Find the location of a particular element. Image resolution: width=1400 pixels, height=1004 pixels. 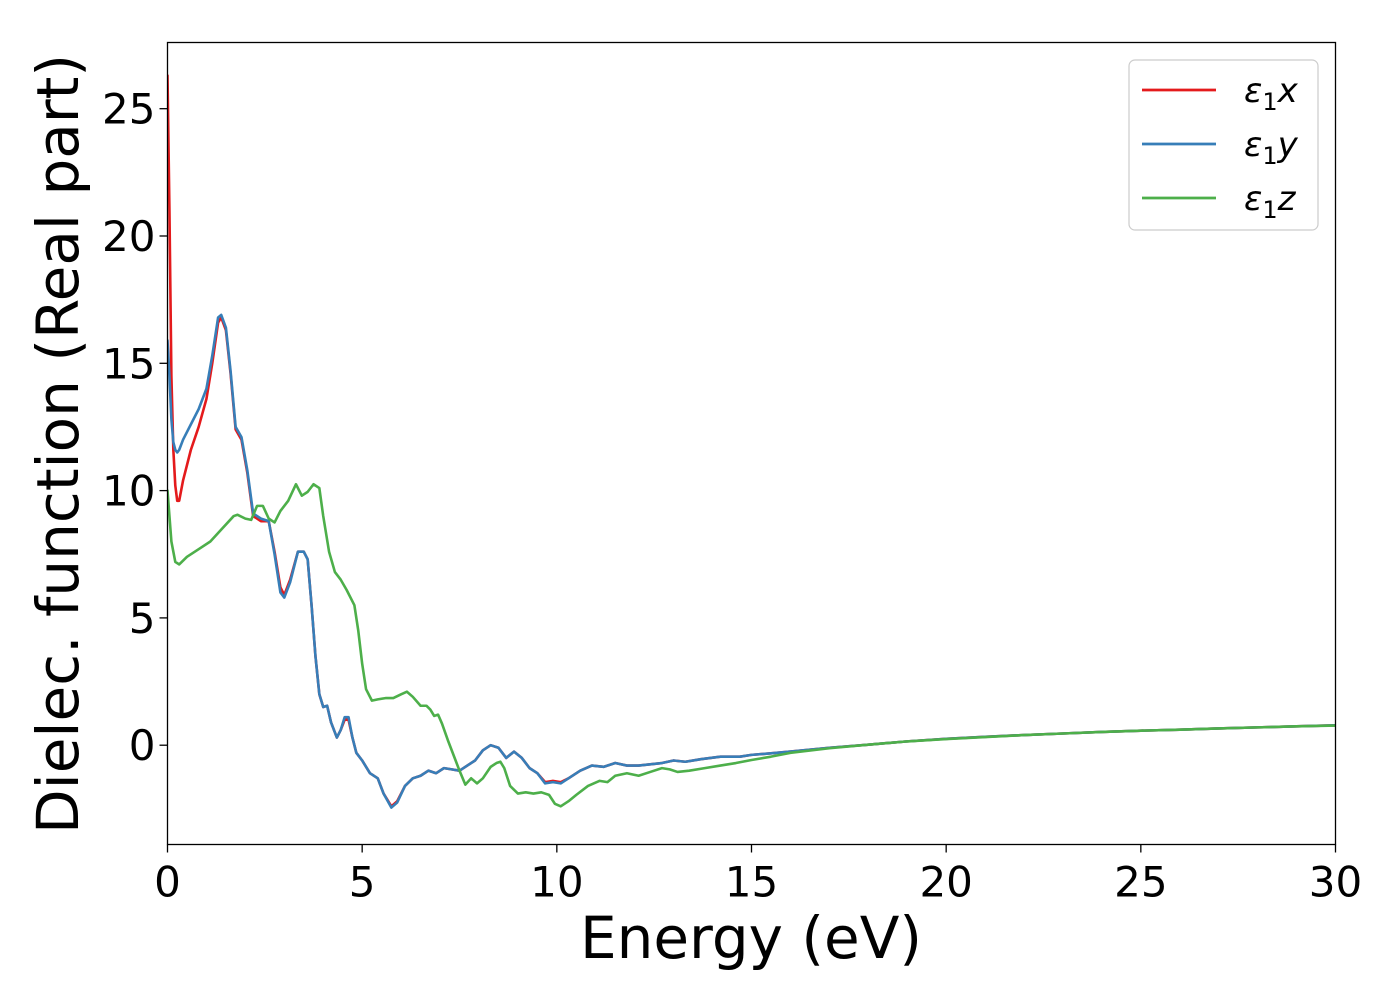

y-tick-label: 10 is located at coordinates (128, 491).